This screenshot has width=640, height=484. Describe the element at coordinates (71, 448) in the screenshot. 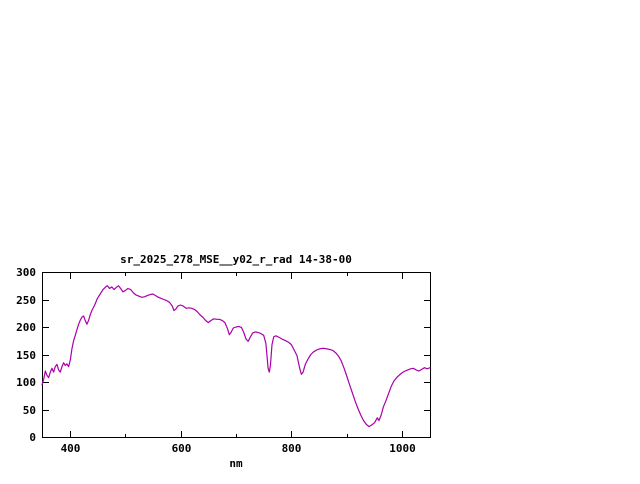

I see `x-tick-label: 400` at that location.